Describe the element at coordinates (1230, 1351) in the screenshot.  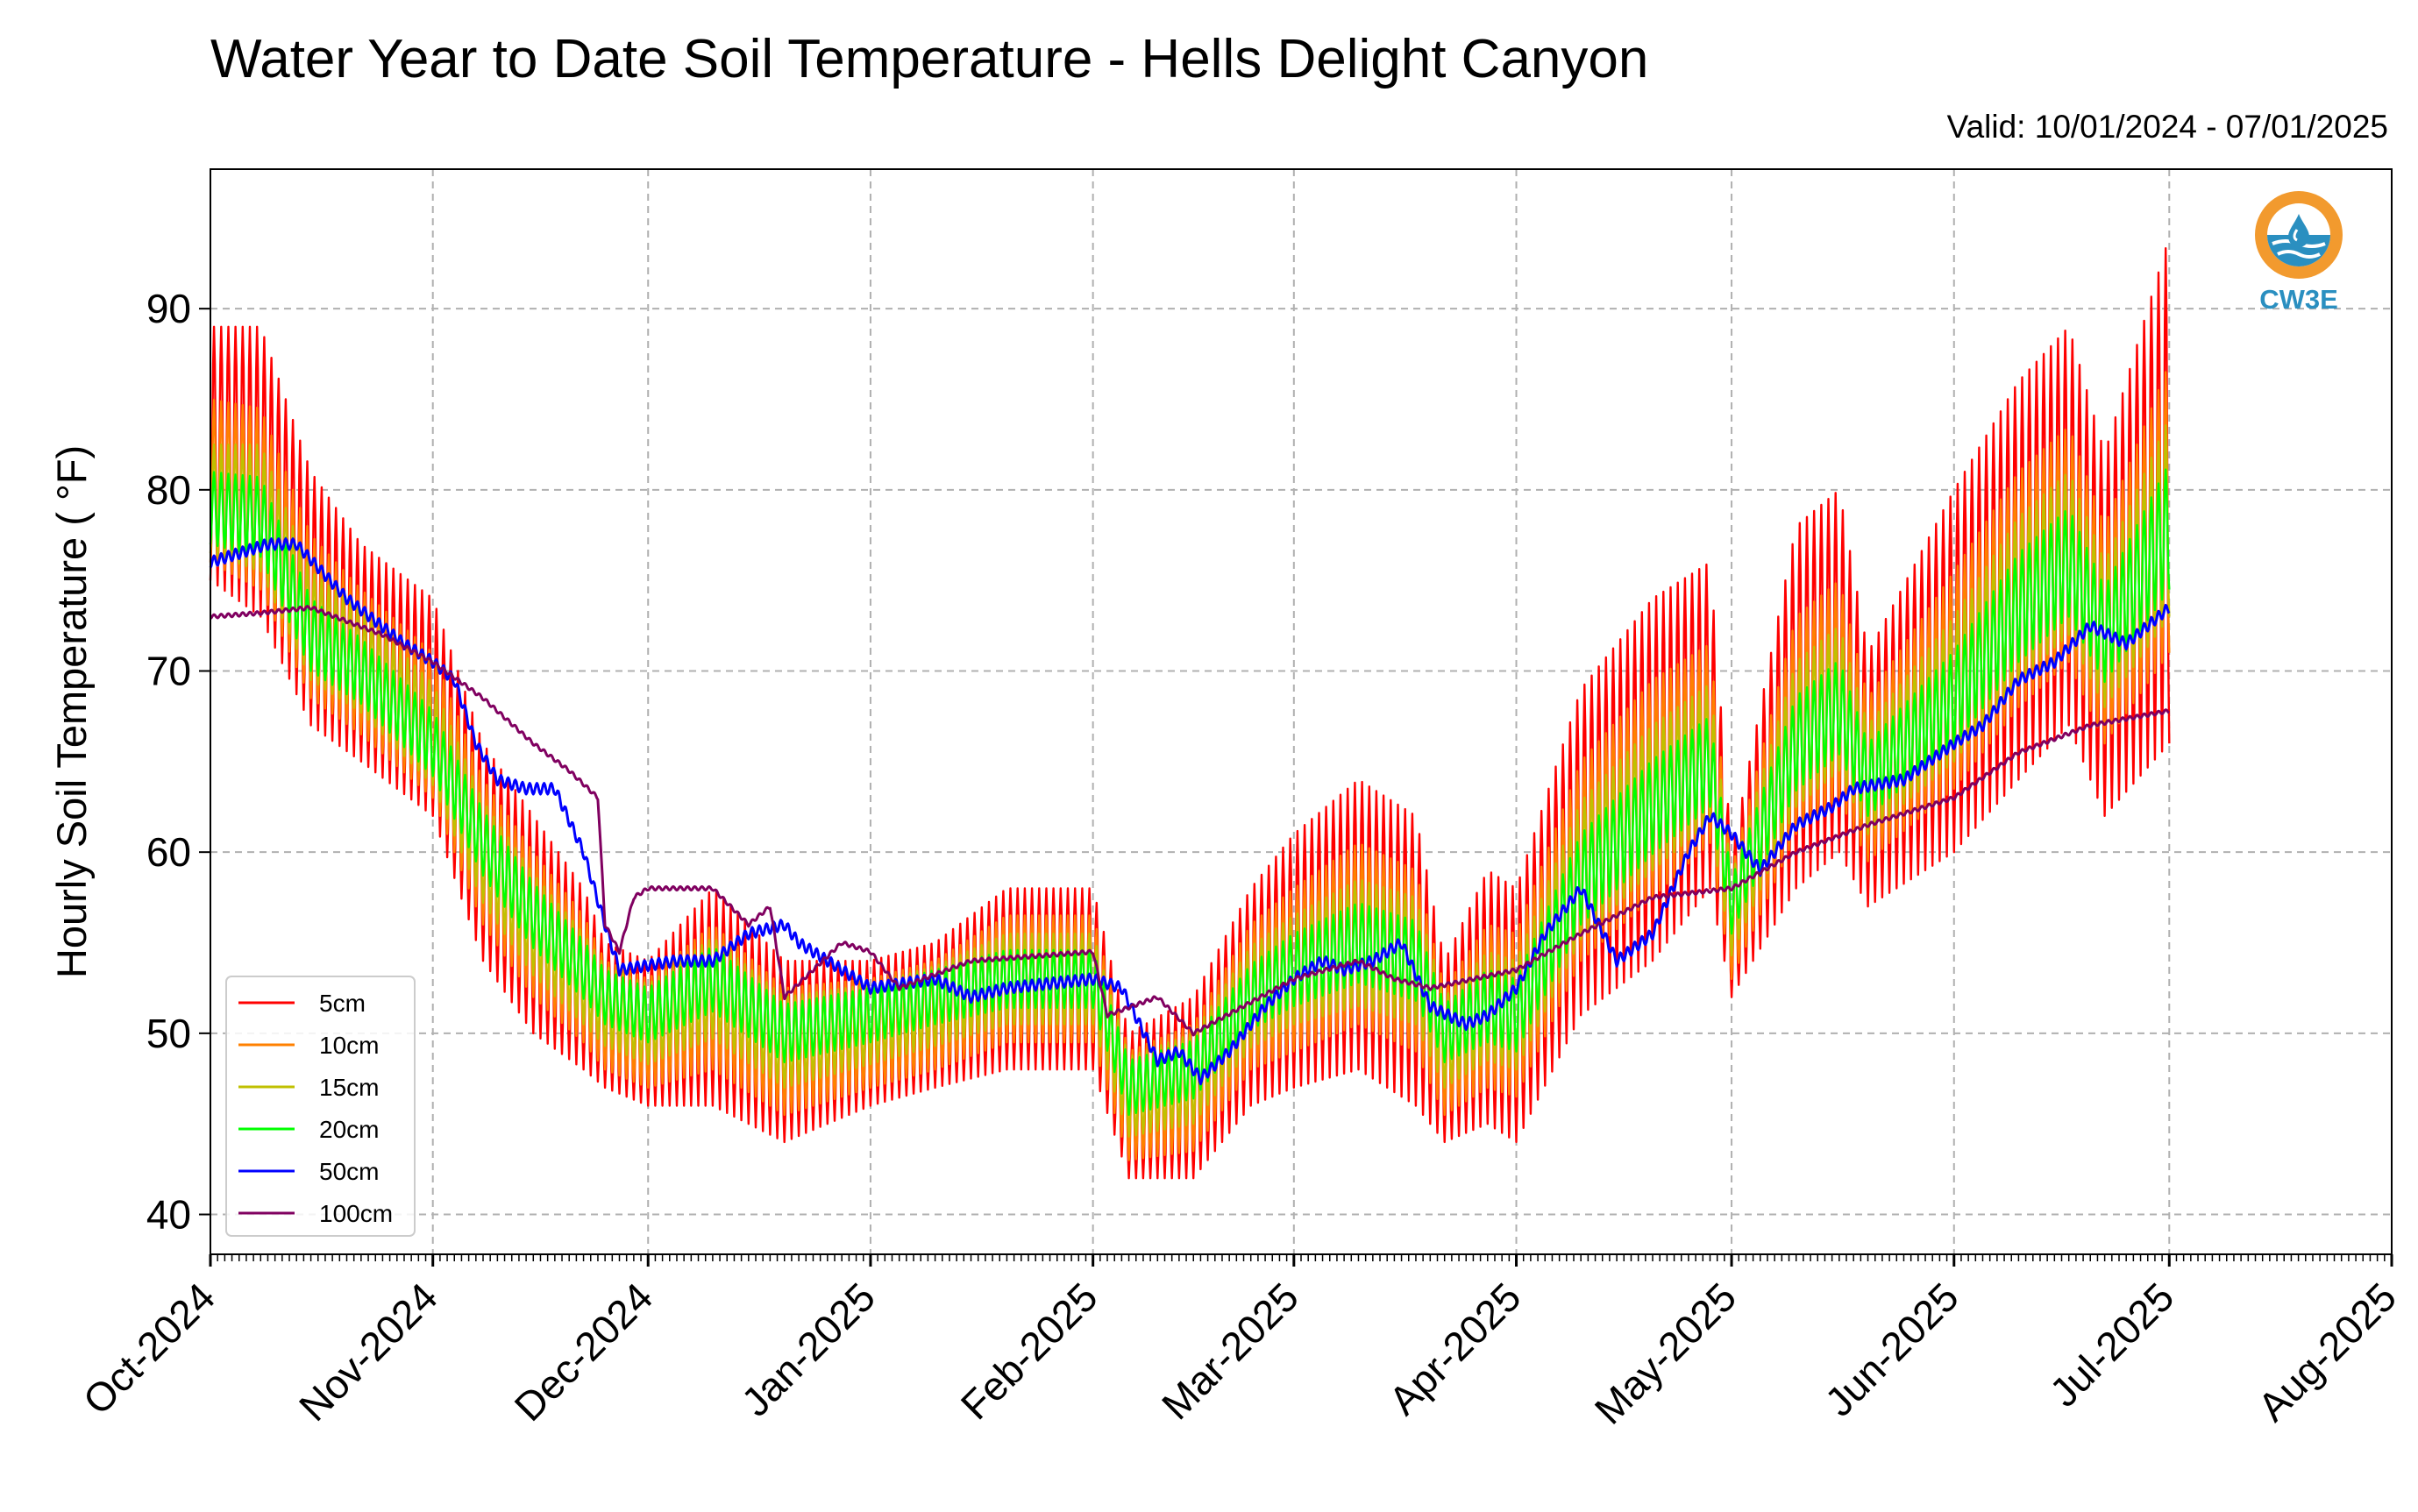
I see `x-tick-label: Mar-2025` at that location.